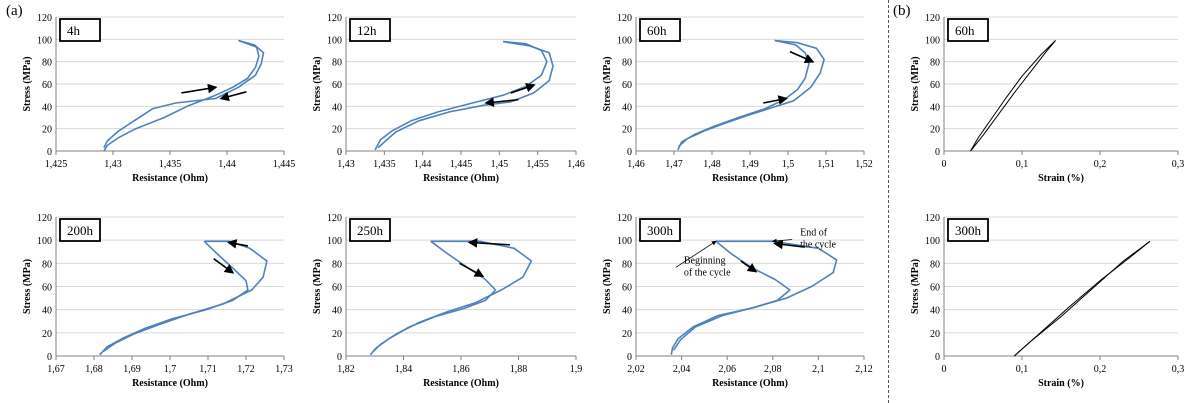 This screenshot has height=403, width=1197. Describe the element at coordinates (902, 11) in the screenshot. I see `panel-b-label: (b)` at that location.